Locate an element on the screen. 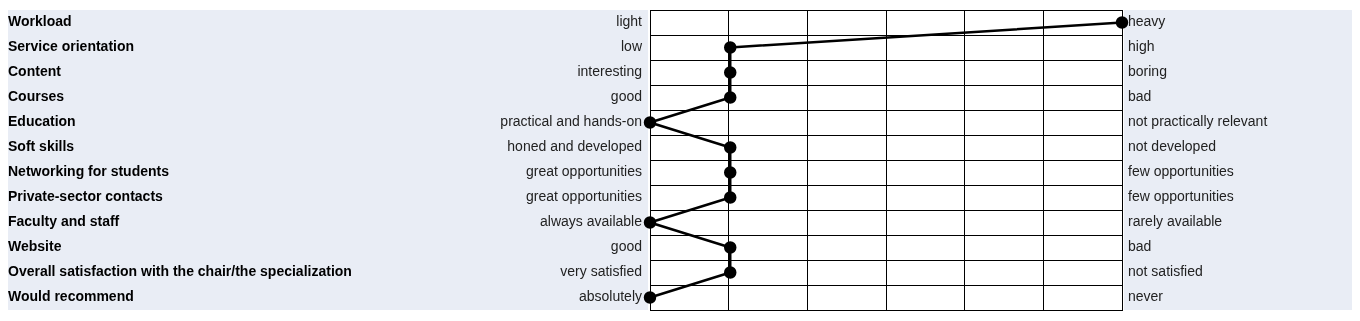 The width and height of the screenshot is (1360, 321). text: boring is located at coordinates (1147, 71).